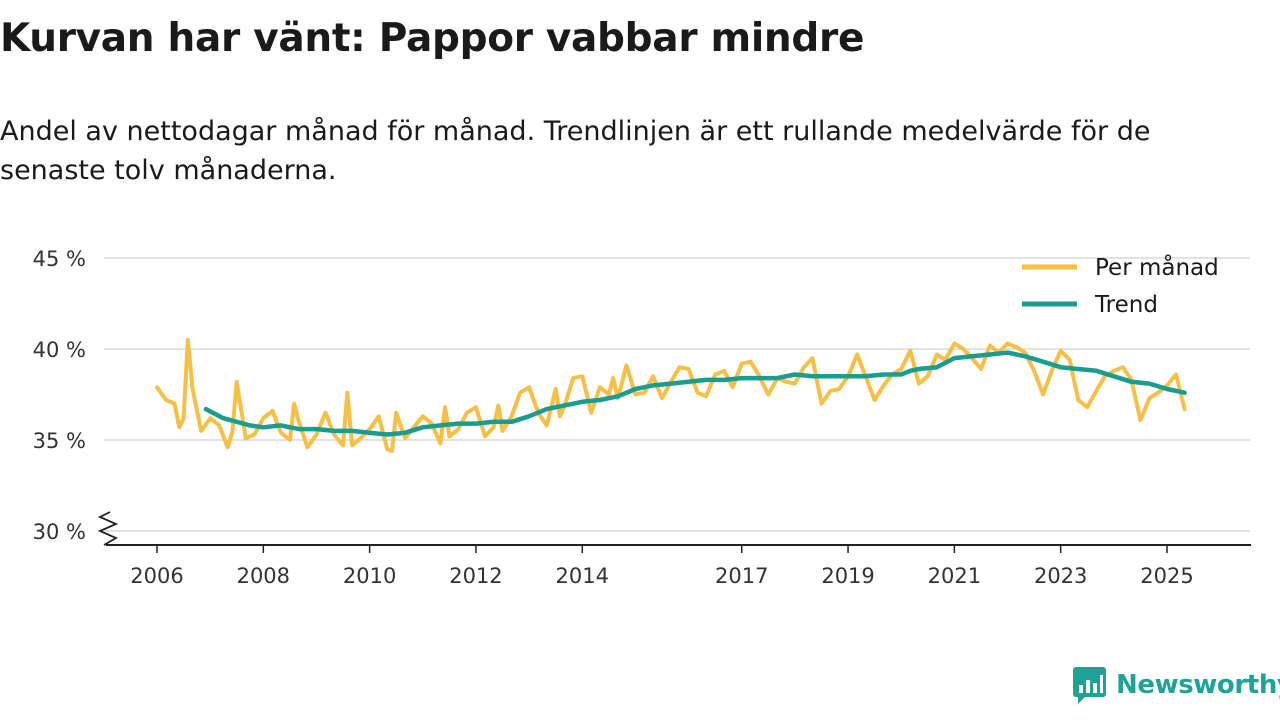 The width and height of the screenshot is (1280, 720). What do you see at coordinates (1060, 576) in the screenshot?
I see `x-tick-label: 2023` at bounding box center [1060, 576].